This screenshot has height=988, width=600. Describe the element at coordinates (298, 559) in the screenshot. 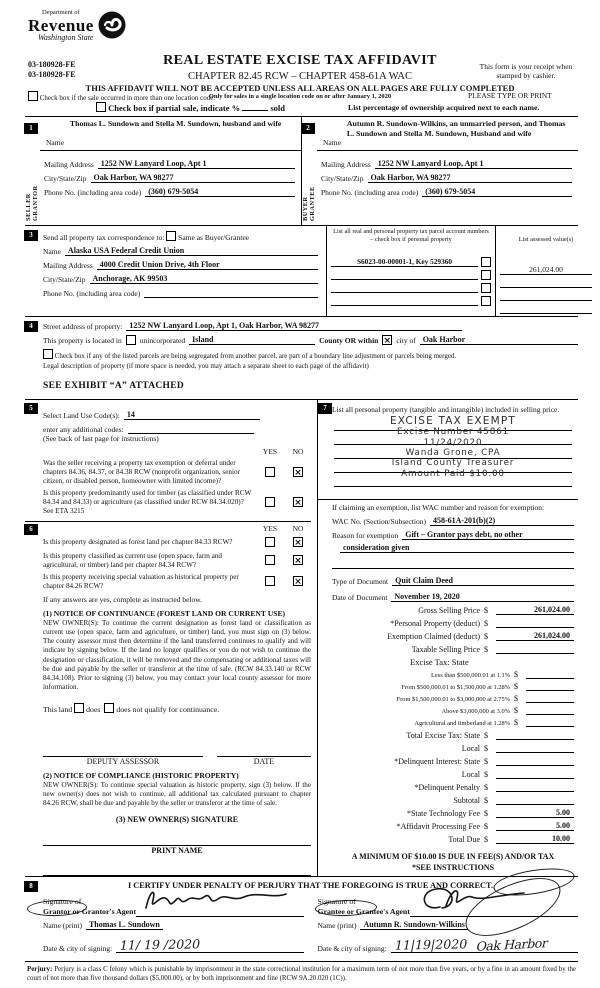

I see `q-current-use-no-checkbox: ×` at that location.